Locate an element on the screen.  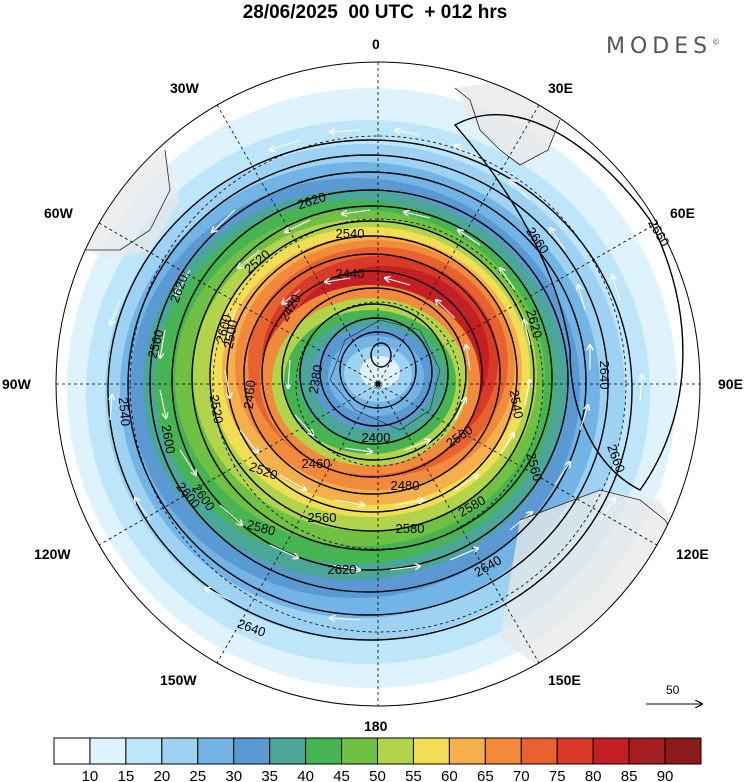
colorbar-tick-label: 50 is located at coordinates (377, 775).